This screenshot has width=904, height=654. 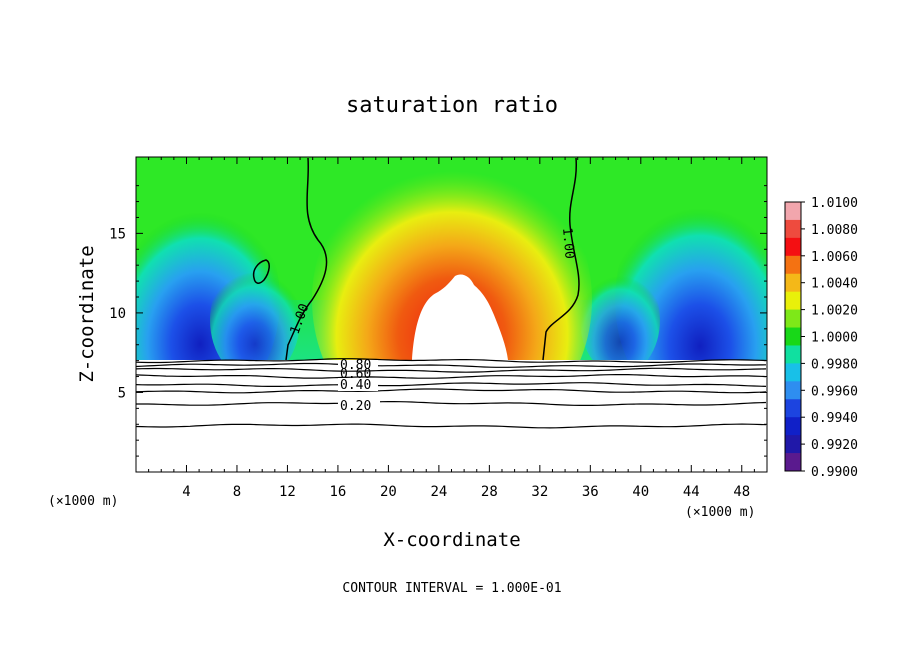 What do you see at coordinates (834, 364) in the screenshot?
I see `colorbar-label: 0.9980` at bounding box center [834, 364].